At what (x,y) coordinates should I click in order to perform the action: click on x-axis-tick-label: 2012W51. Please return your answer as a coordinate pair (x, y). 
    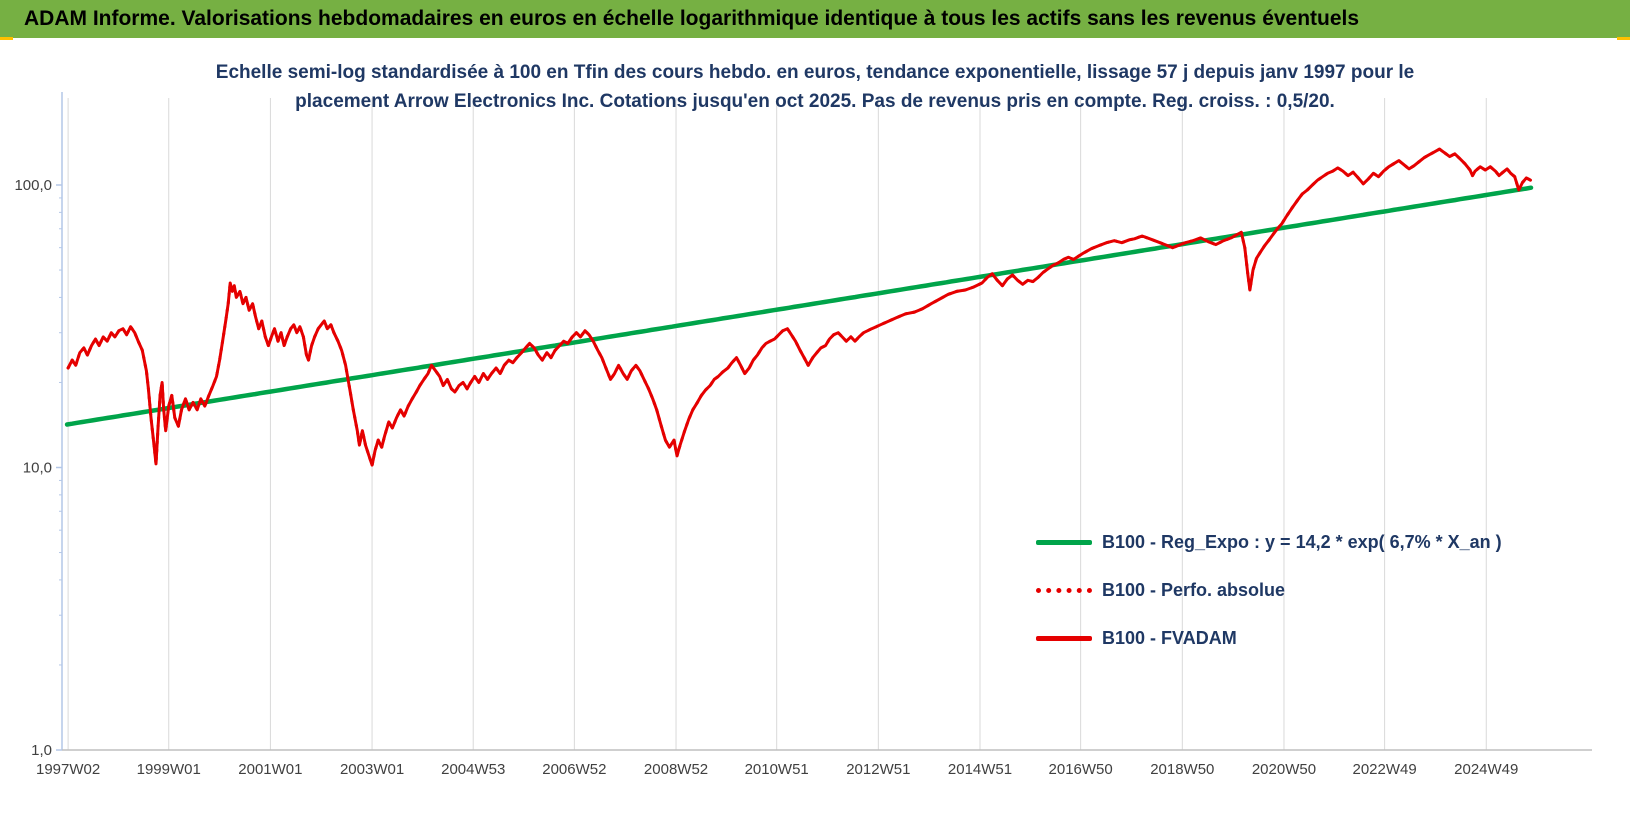
    Looking at the image, I should click on (878, 769).